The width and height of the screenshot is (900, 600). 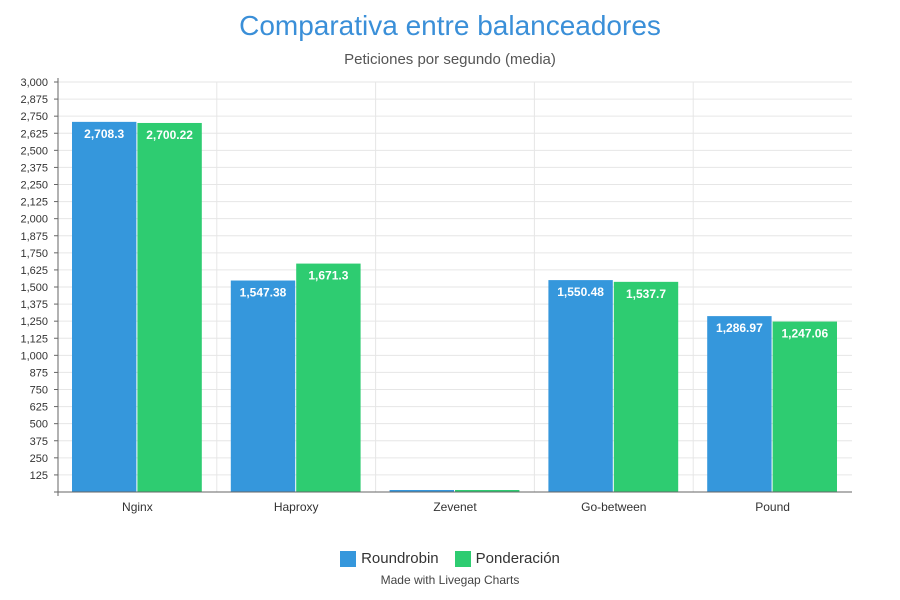 What do you see at coordinates (39, 459) in the screenshot?
I see `y-tick-label: 250` at bounding box center [39, 459].